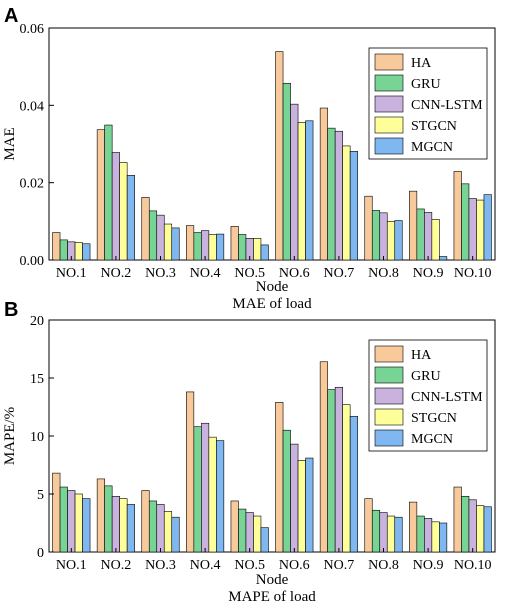 This screenshot has width=505, height=607. I want to click on x-tick-label: NO.9, so click(428, 565).